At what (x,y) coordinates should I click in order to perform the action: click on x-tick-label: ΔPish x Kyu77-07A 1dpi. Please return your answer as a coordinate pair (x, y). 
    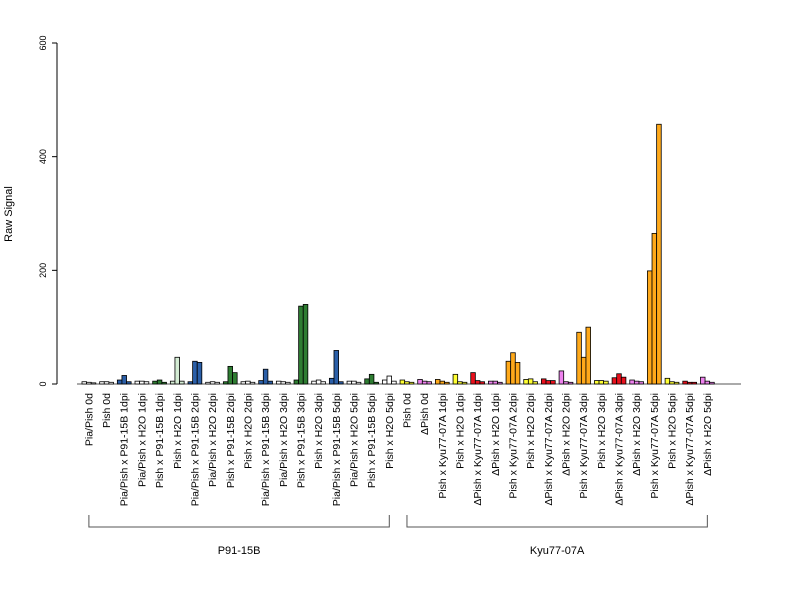
    Looking at the image, I should click on (478, 449).